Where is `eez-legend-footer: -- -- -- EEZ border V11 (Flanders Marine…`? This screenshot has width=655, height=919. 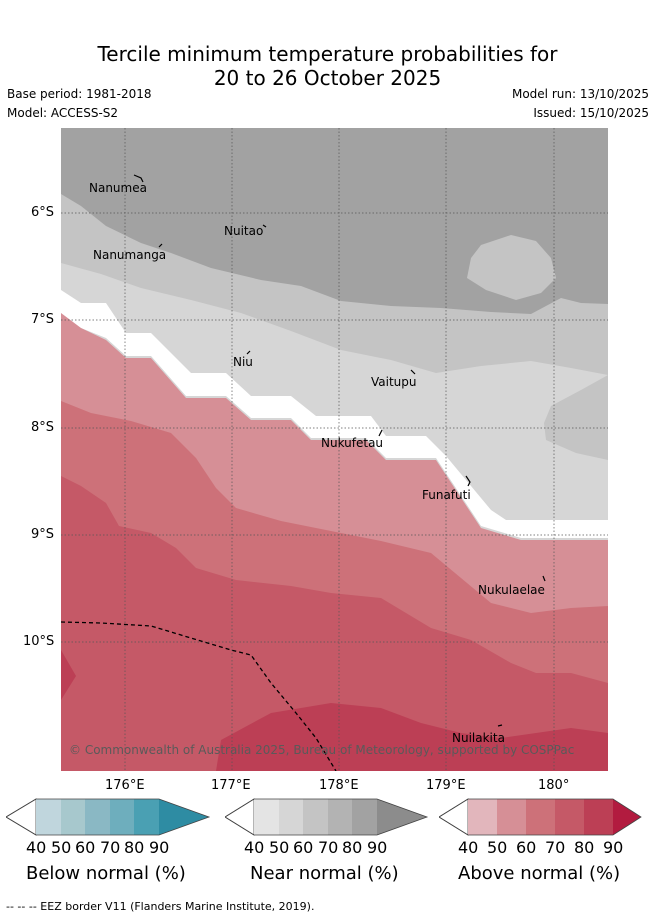
eez-legend-footer: -- -- -- EEZ border V11 (Flanders Marine… is located at coordinates (160, 906).